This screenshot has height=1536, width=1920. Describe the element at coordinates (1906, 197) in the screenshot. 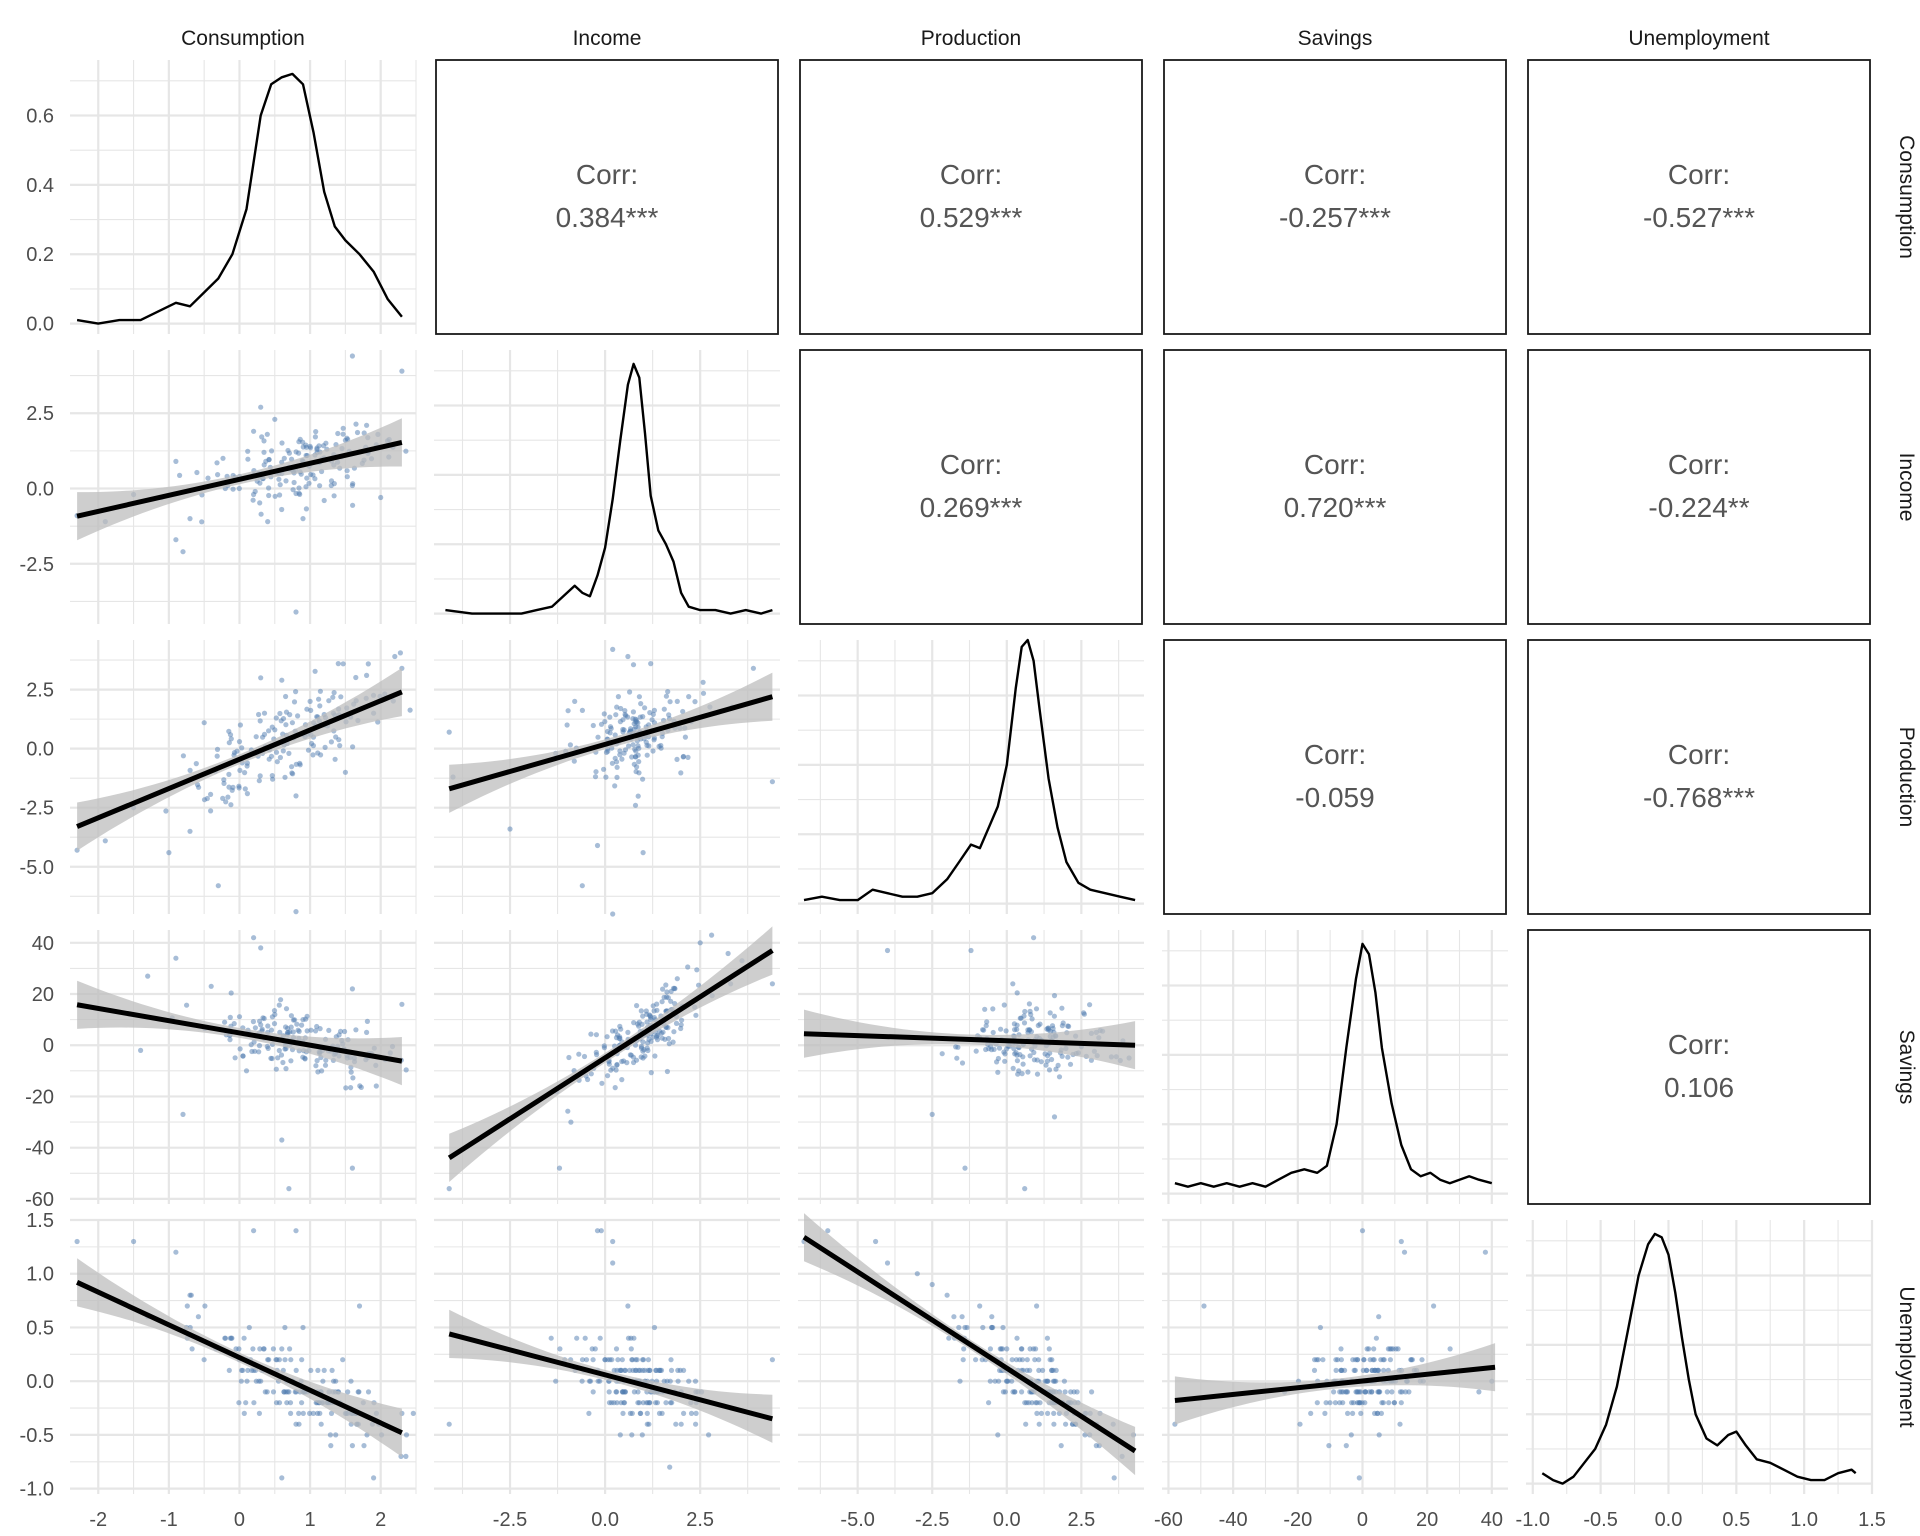

I see `row-strip-label: Consumption` at that location.